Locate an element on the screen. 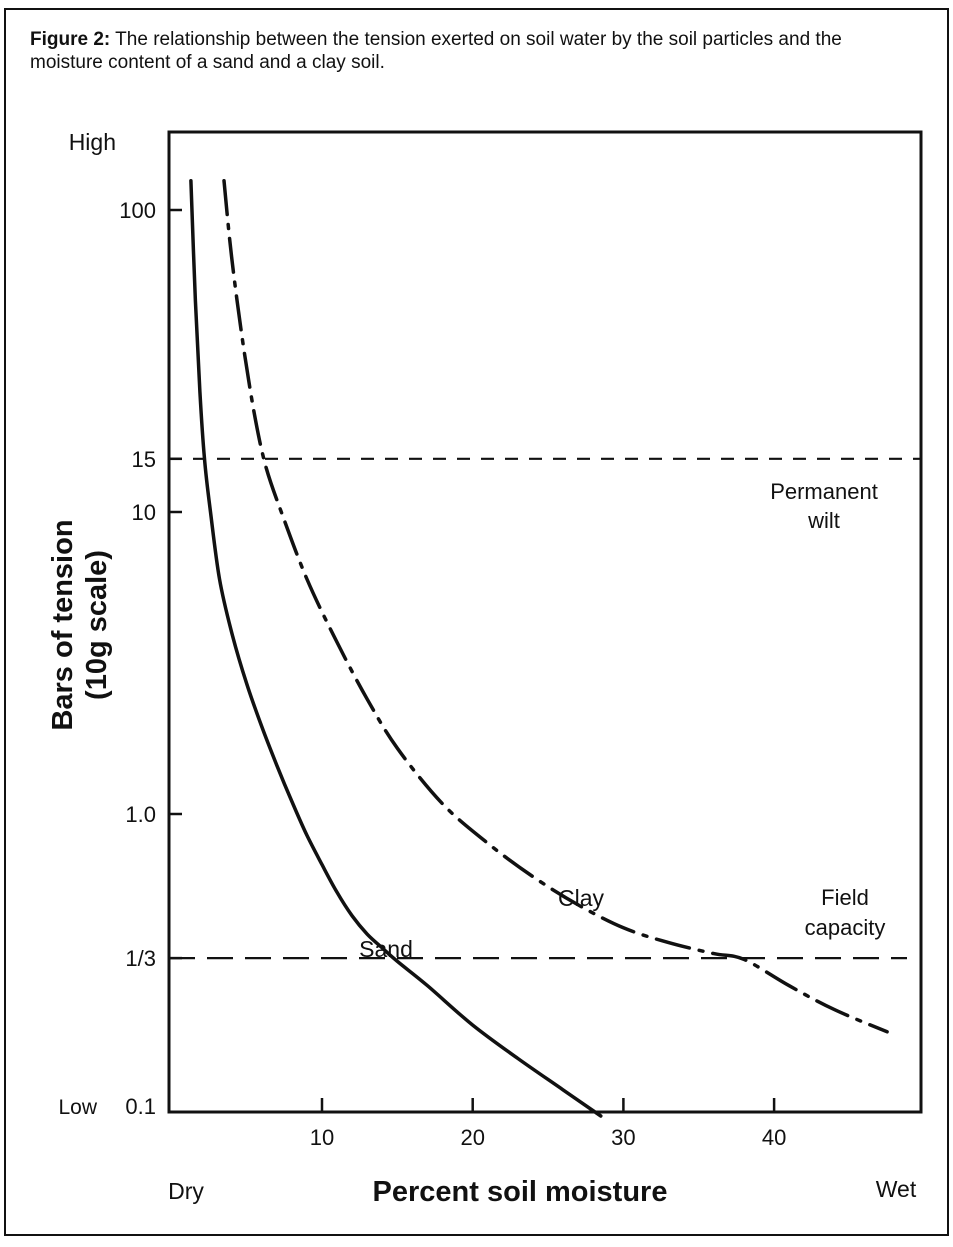  y-tick-label-0: 100 is located at coordinates (137, 210).